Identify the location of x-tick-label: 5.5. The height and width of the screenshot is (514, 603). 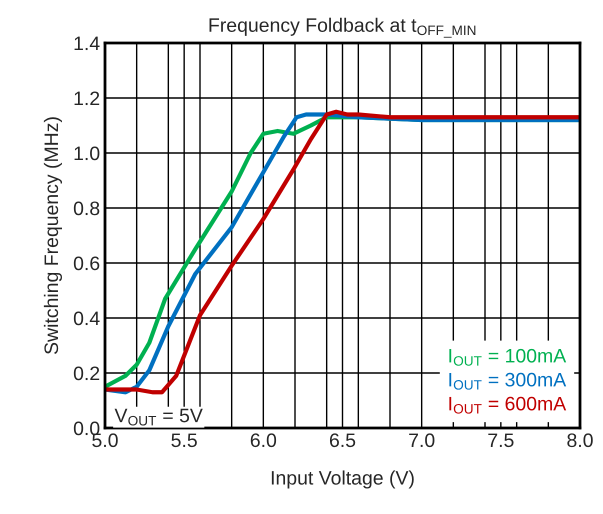
(184, 441).